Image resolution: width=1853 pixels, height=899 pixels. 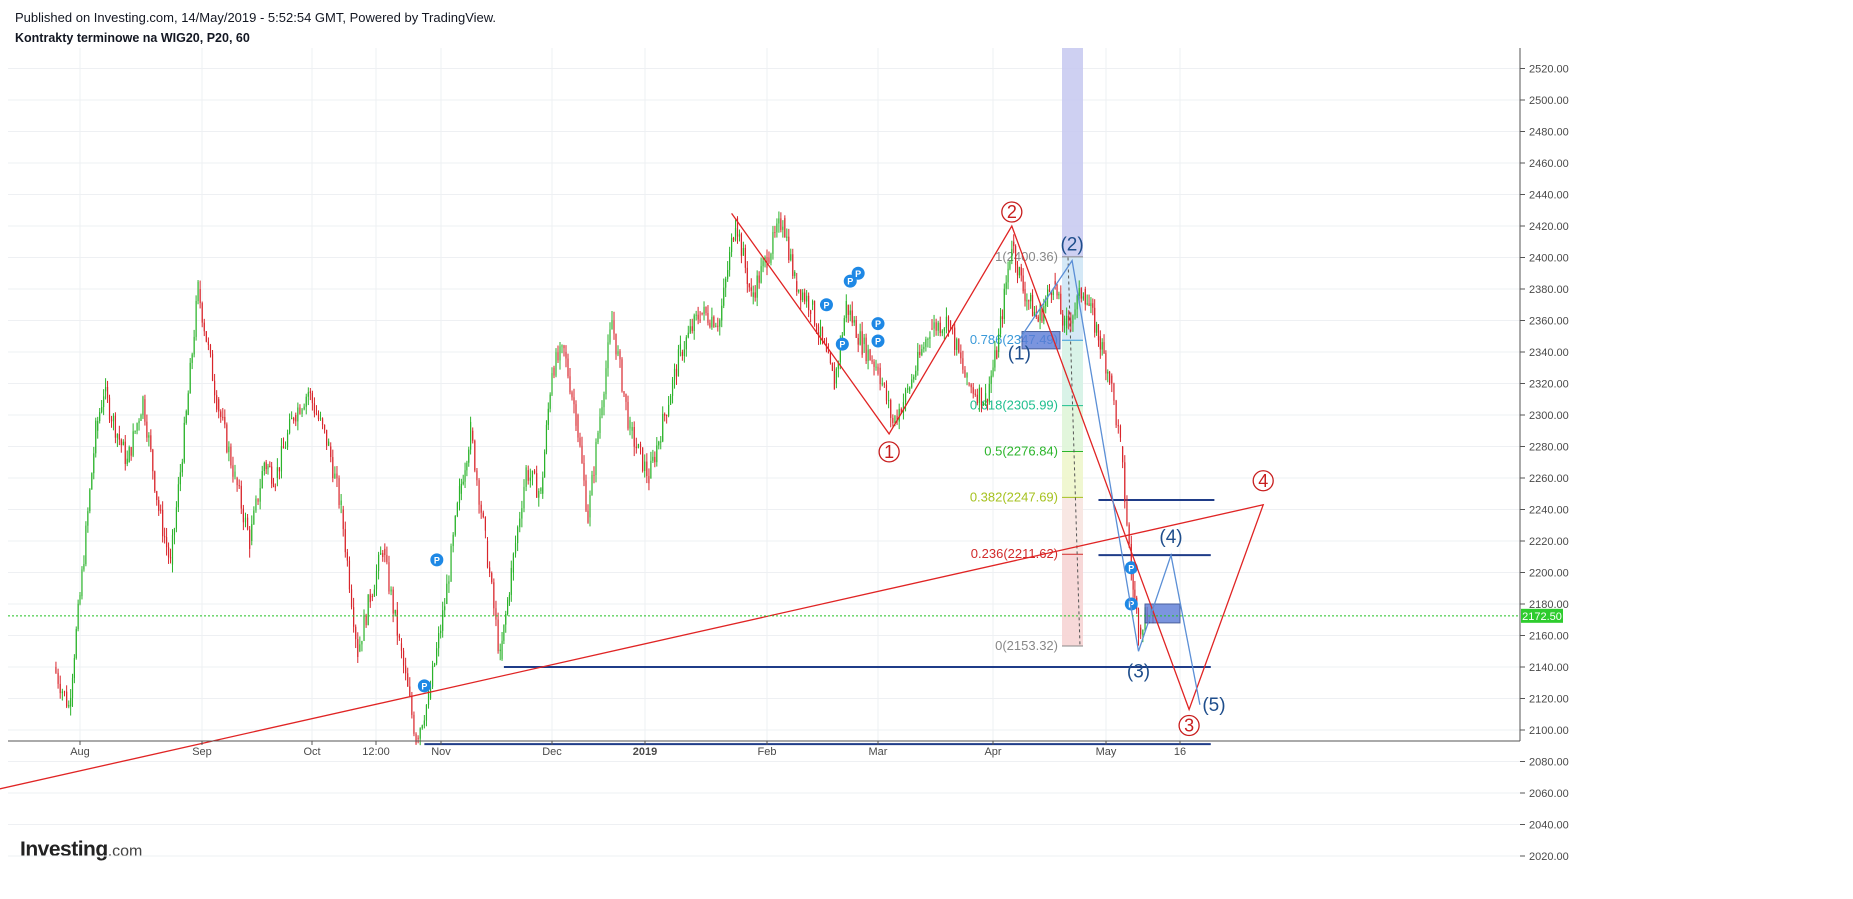 I want to click on x-tick-label: Aug, so click(x=80, y=752).